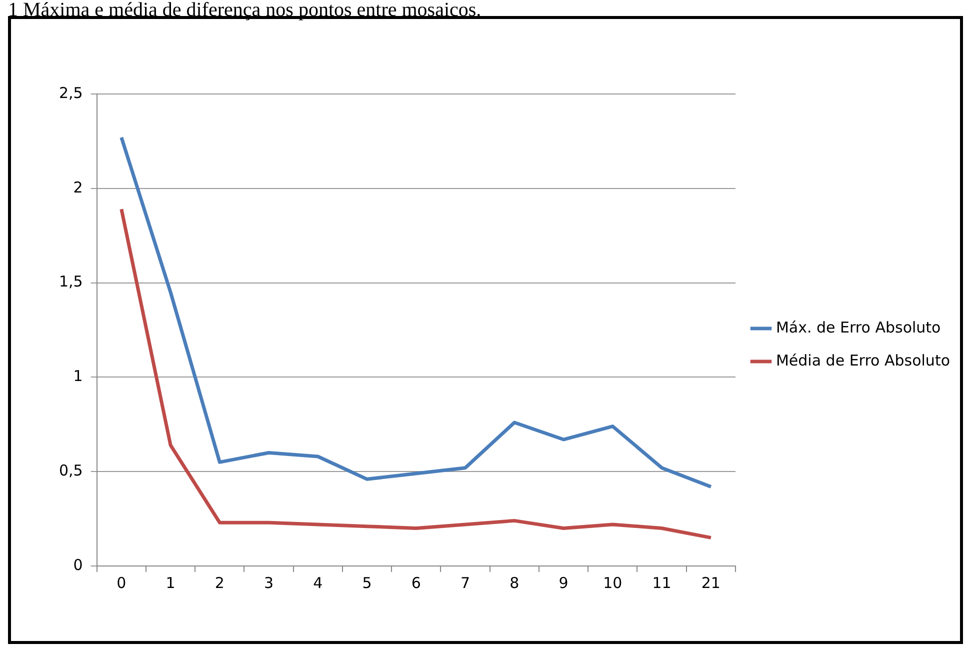 Image resolution: width=971 pixels, height=653 pixels. Describe the element at coordinates (70, 93) in the screenshot. I see `y-tick-label: 2,5` at that location.